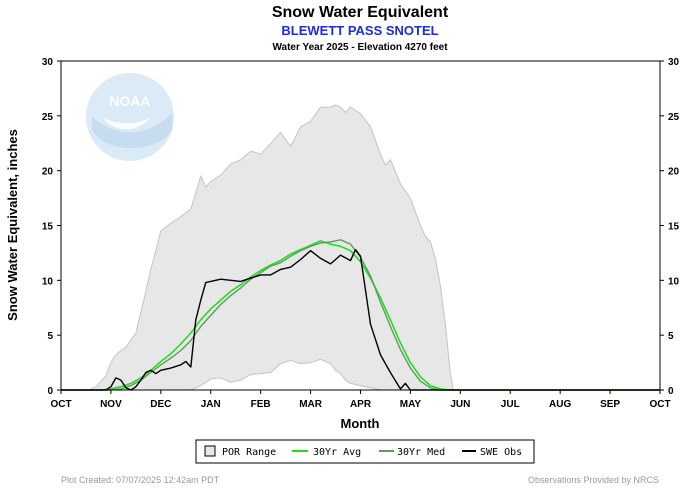 This screenshot has height=500, width=700. What do you see at coordinates (510, 404) in the screenshot?
I see `x-tick-label: JUL` at bounding box center [510, 404].